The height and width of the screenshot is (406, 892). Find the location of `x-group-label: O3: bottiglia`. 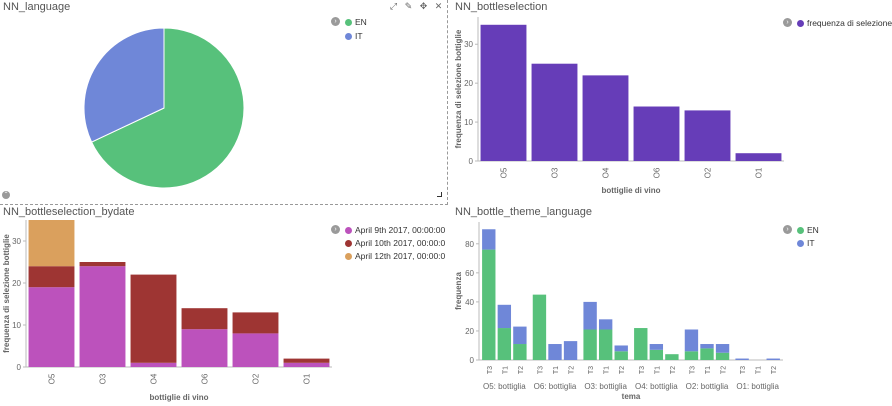

x-group-label: O3: bottiglia is located at coordinates (605, 386).